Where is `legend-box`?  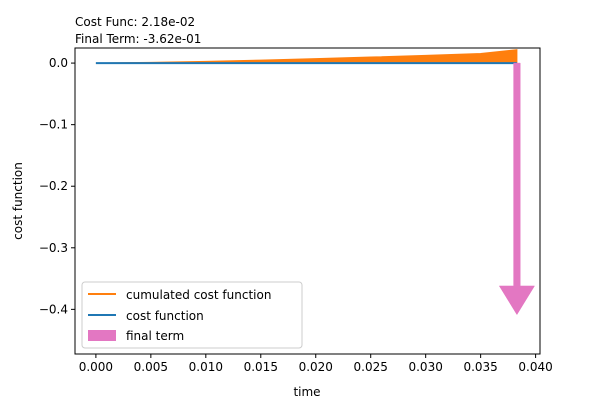 legend-box is located at coordinates (192, 315).